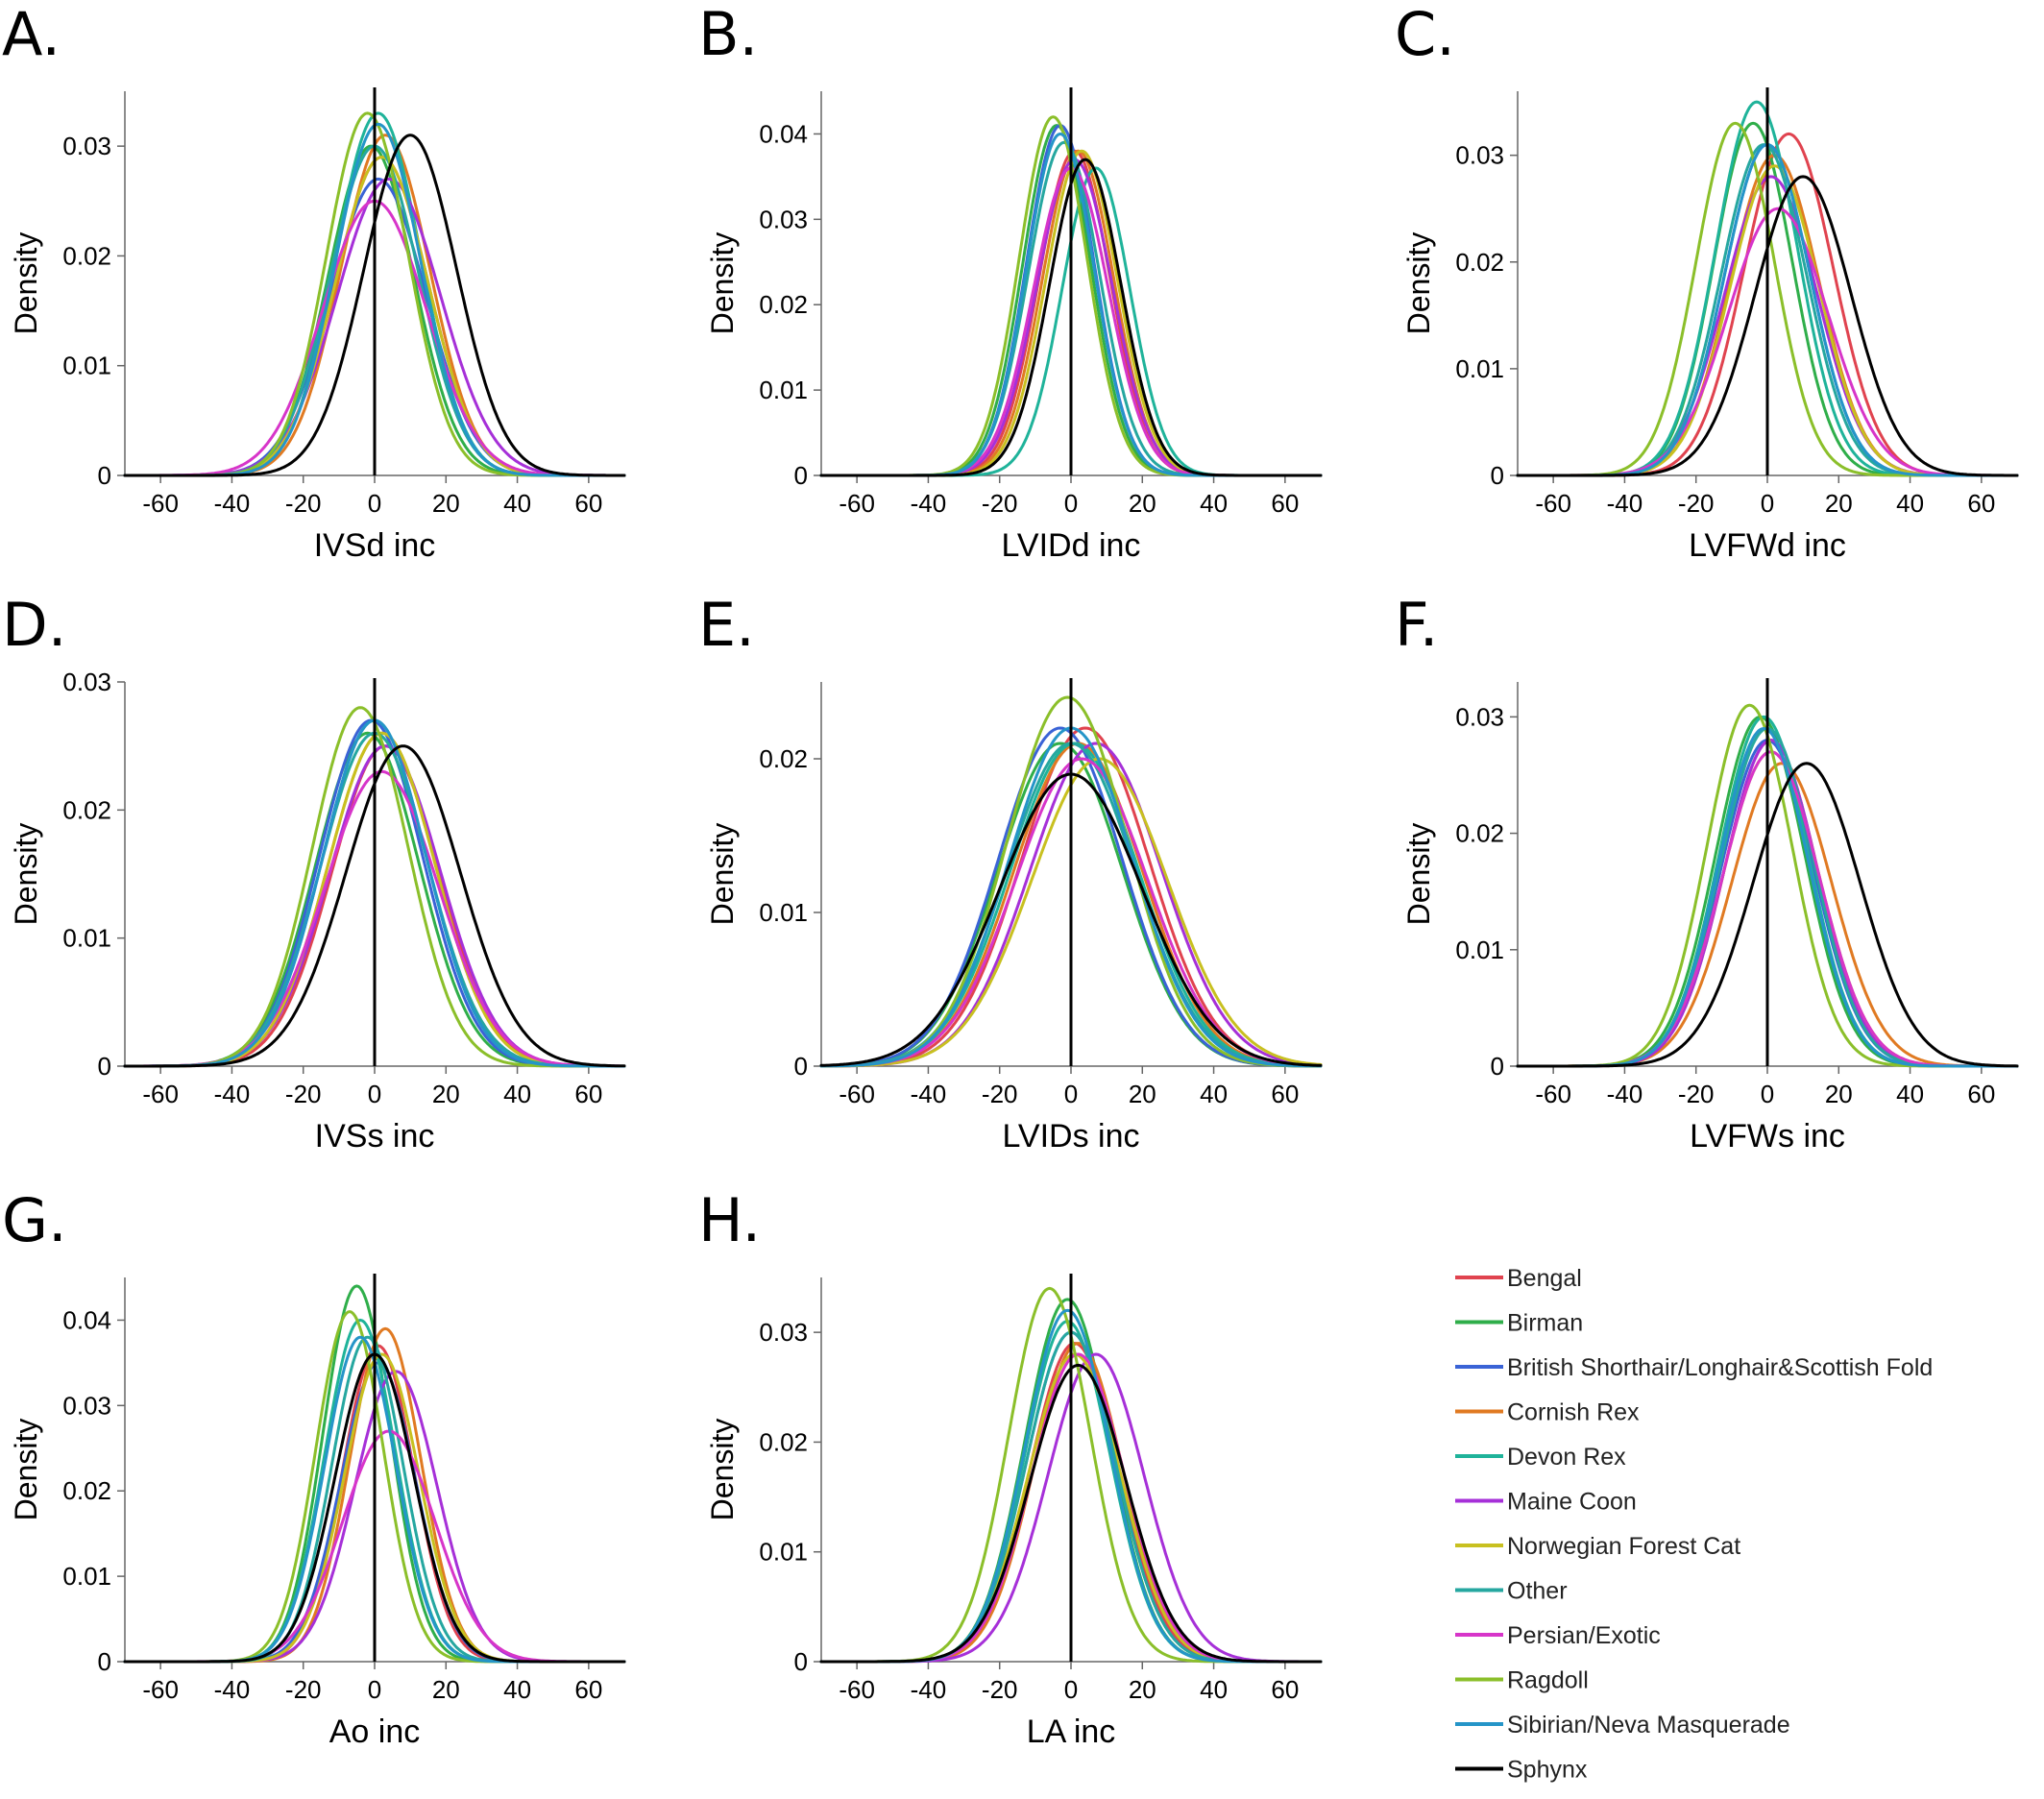 The width and height of the screenshot is (2044, 1799). Describe the element at coordinates (1544, 1279) in the screenshot. I see `legend-label: Bengal` at that location.